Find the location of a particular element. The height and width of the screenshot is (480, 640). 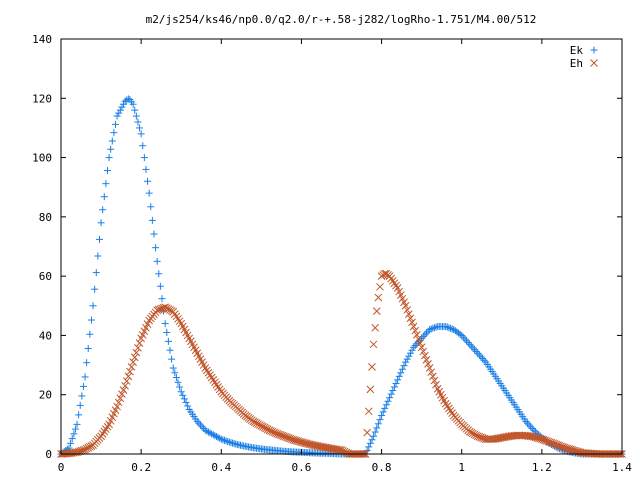

x-tick-label: 1 is located at coordinates (461, 467).